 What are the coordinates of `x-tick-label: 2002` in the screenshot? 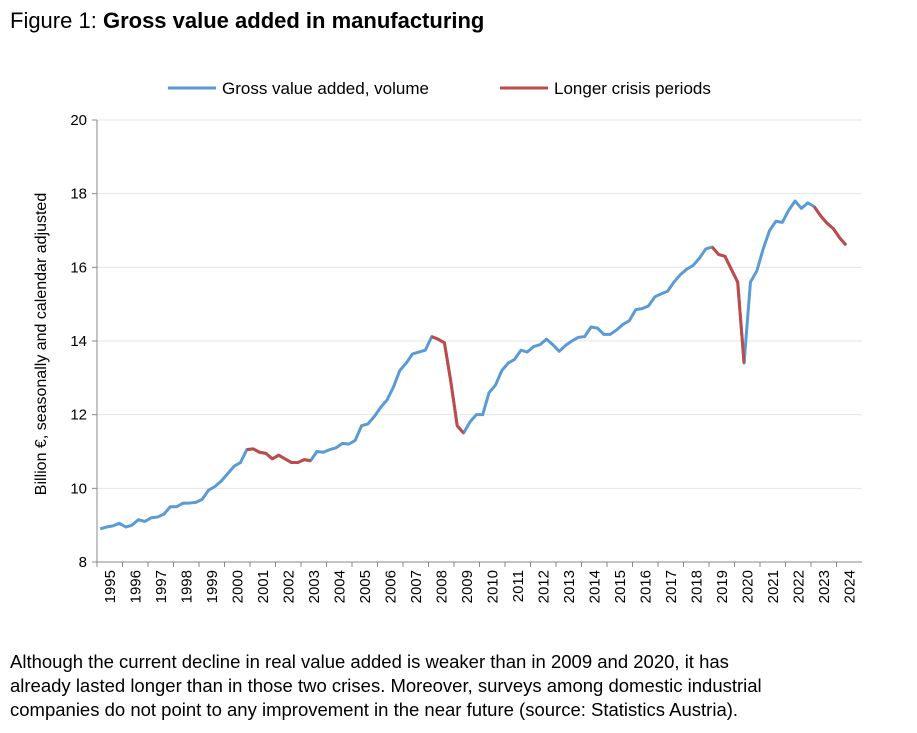 It's located at (288, 586).